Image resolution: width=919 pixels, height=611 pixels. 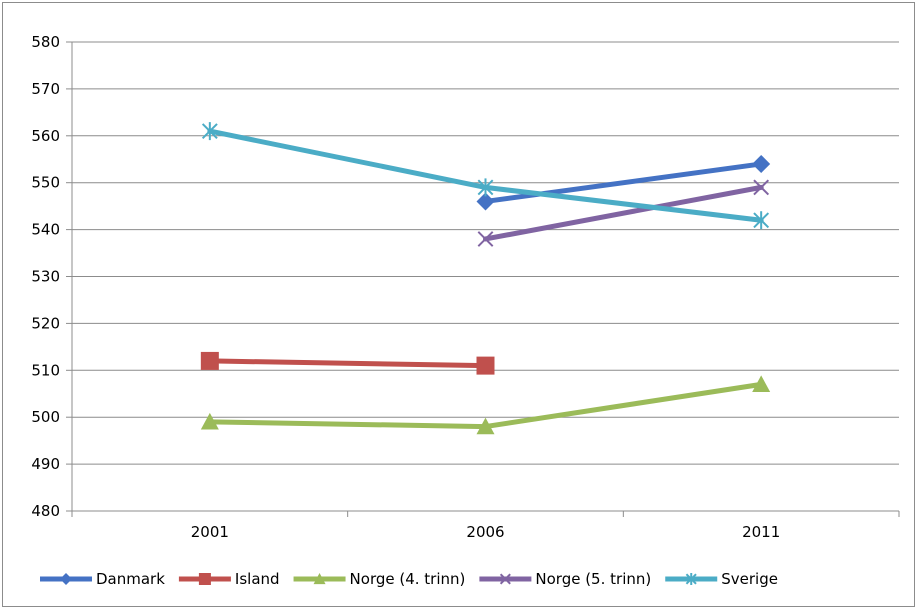 I want to click on legend-item: Norge (4. trinn), so click(x=379, y=579).